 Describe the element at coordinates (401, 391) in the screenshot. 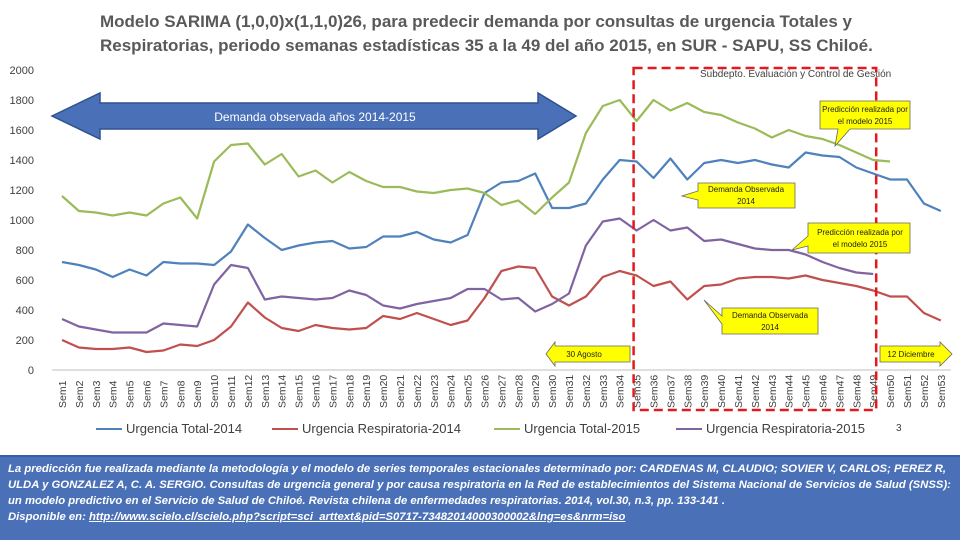

I see `x-tick-label: Sem21` at that location.